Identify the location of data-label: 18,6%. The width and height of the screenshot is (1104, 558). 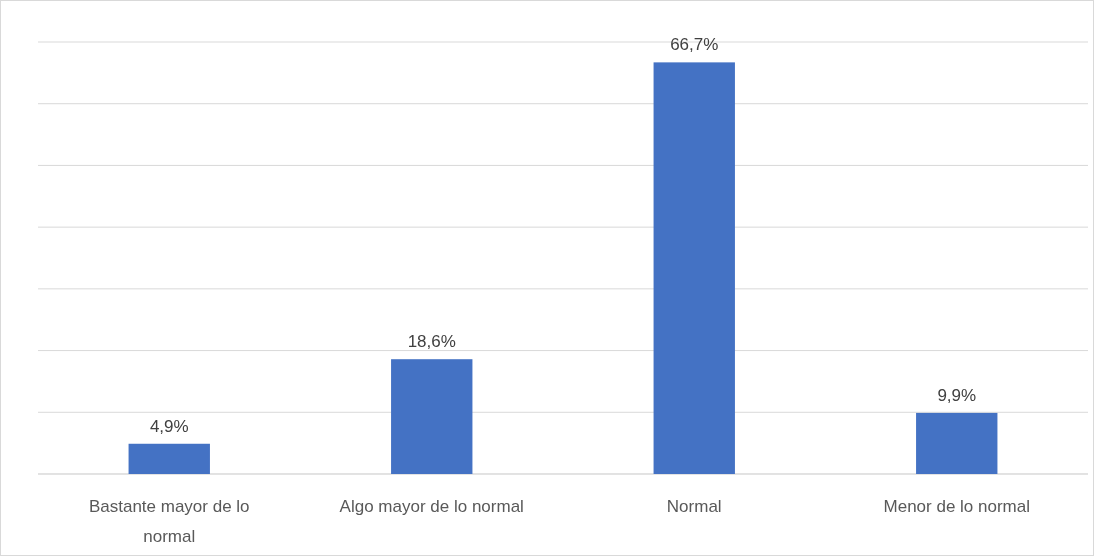
(431, 342).